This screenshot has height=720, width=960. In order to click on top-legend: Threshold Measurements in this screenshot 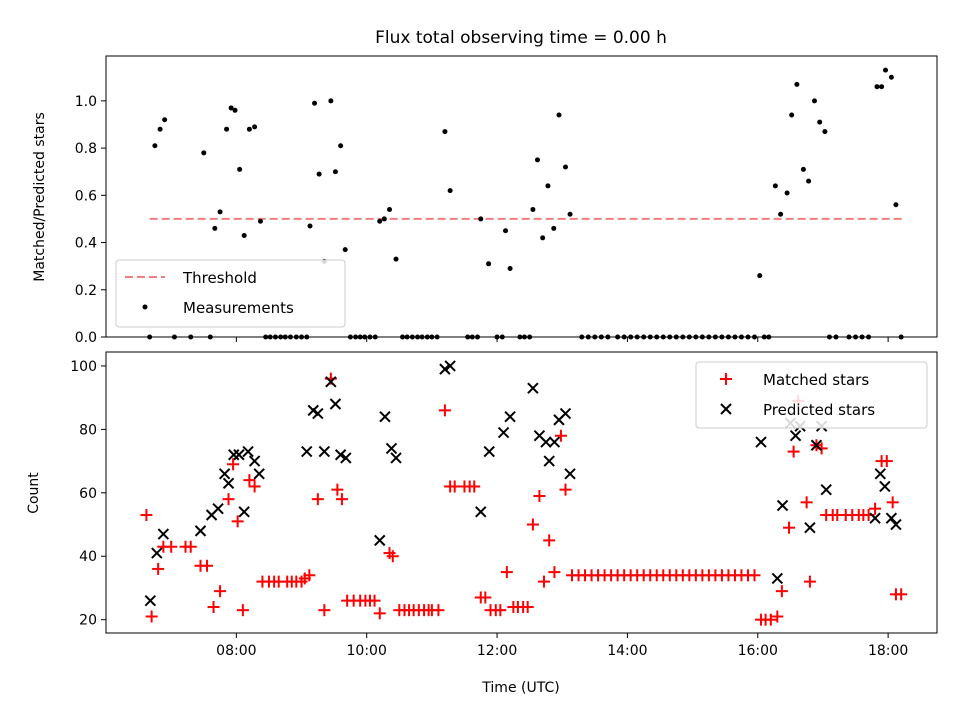, I will do `click(230, 293)`.